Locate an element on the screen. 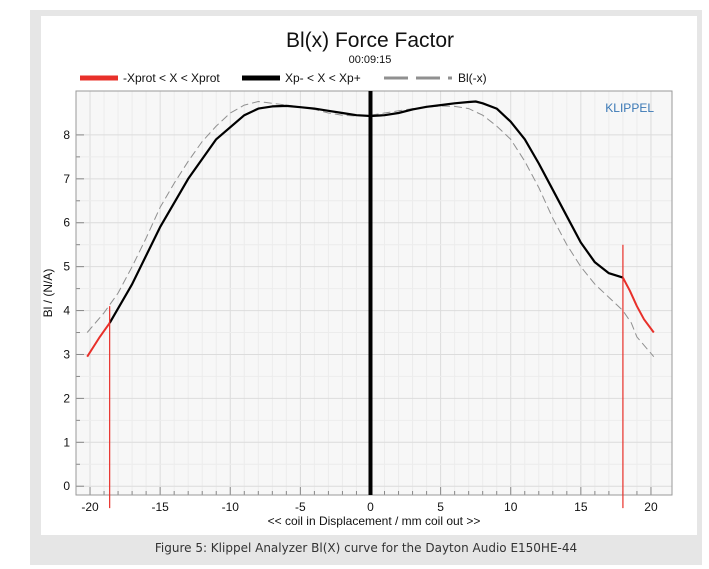 This screenshot has width=709, height=569. chart-title: Bl(x) Force Factor is located at coordinates (370, 40).